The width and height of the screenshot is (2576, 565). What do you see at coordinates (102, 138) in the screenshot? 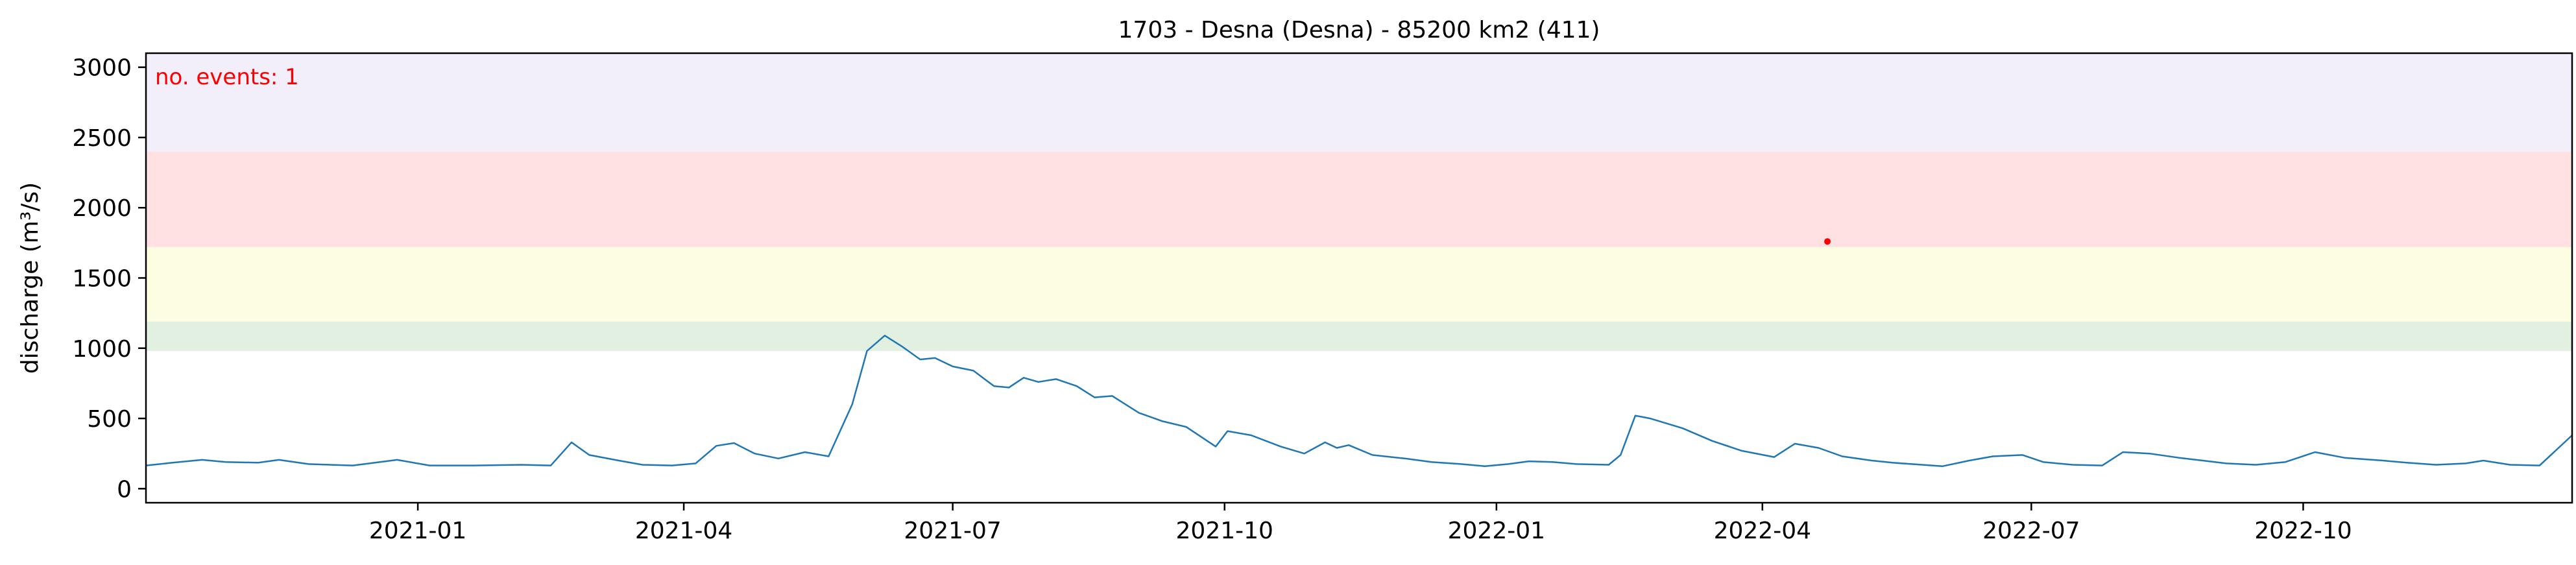
I see `y-tick-label: 2500` at bounding box center [102, 138].